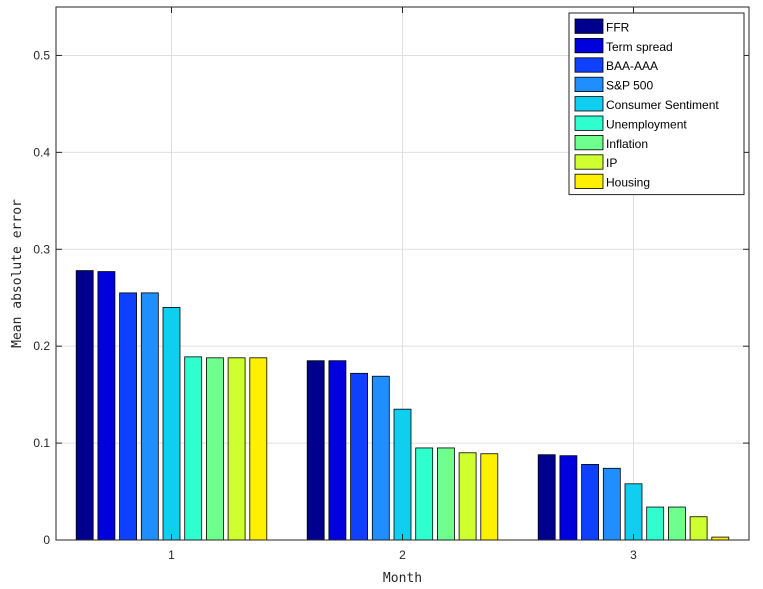 This screenshot has height=589, width=763. Describe the element at coordinates (611, 163) in the screenshot. I see `legend-label: IP` at that location.